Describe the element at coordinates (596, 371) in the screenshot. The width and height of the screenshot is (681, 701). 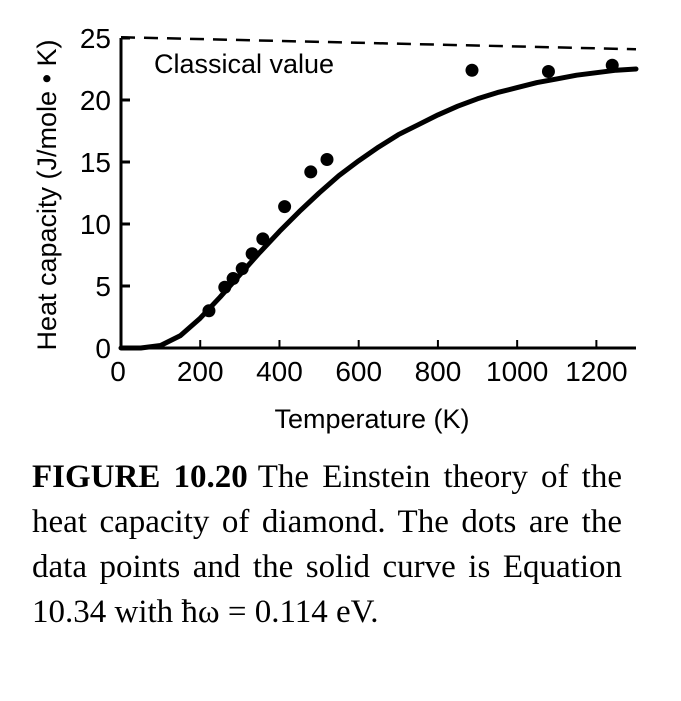
I see `x-tick-label: 1200` at that location.